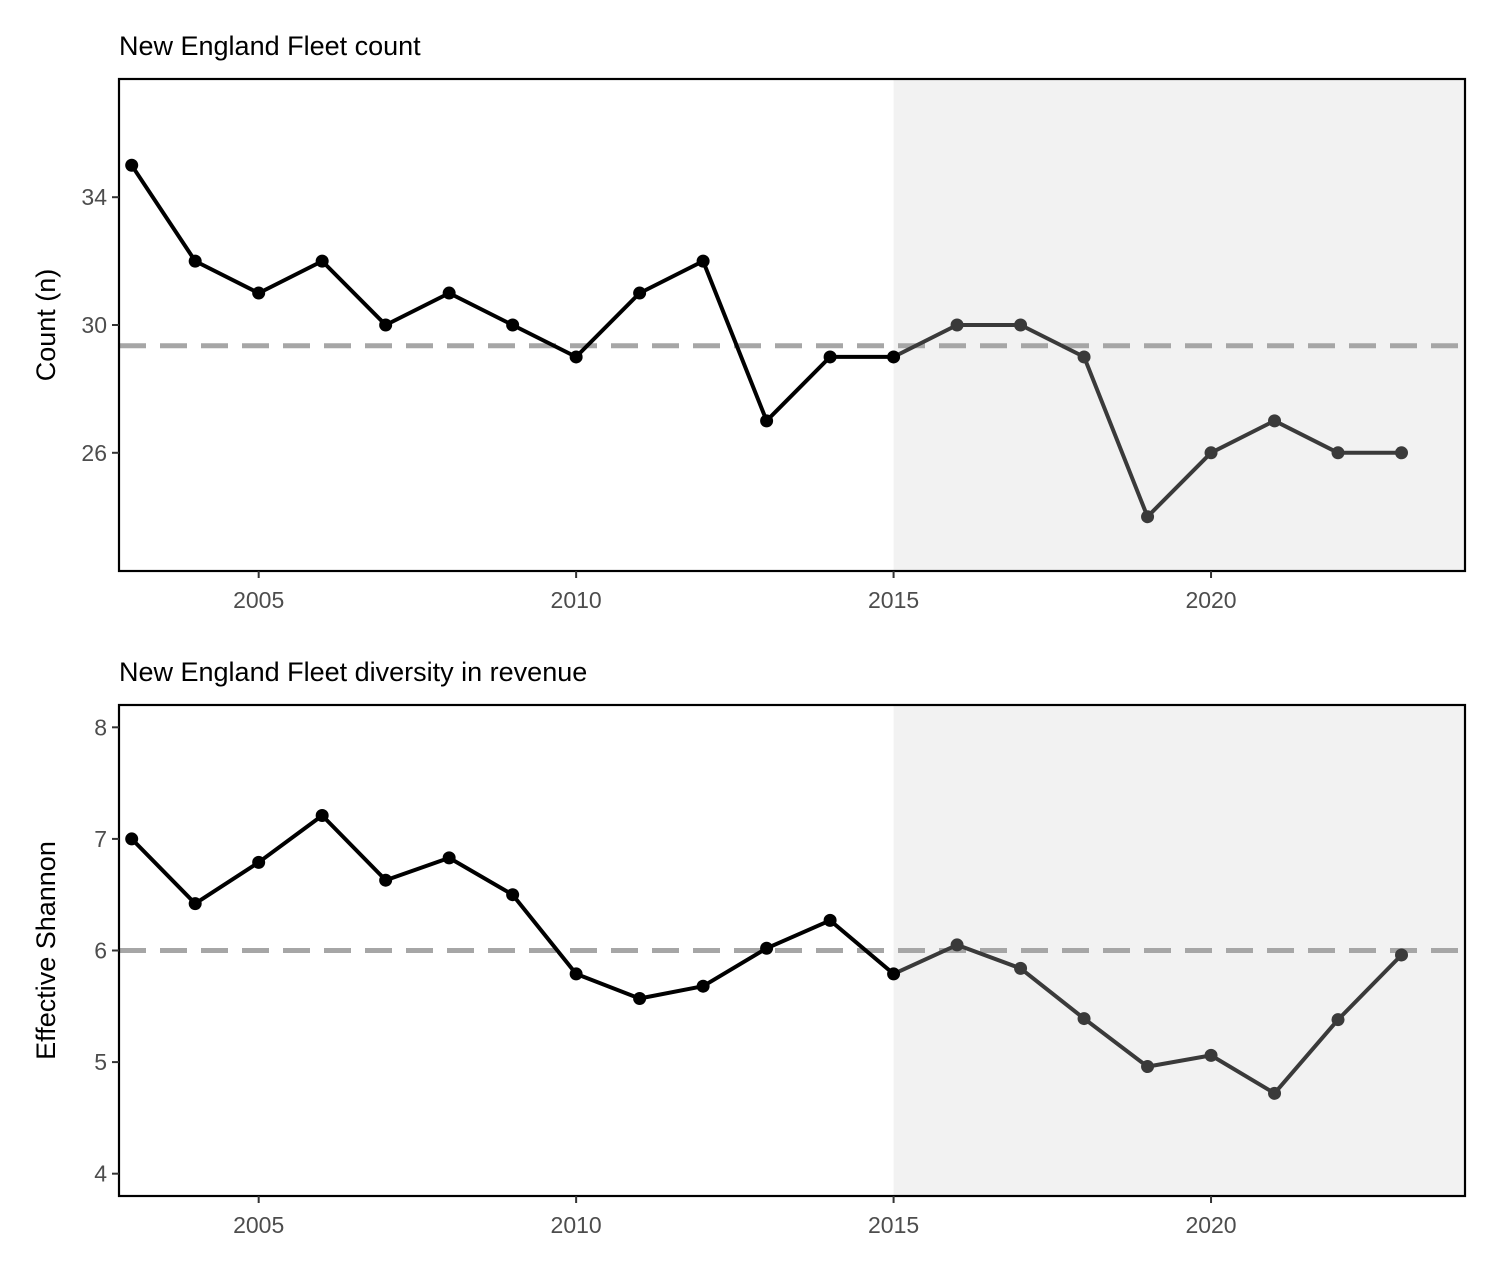 This screenshot has height=1285, width=1512. Describe the element at coordinates (353, 672) in the screenshot. I see `chart-title: New England Fleet diversity in revenue` at that location.